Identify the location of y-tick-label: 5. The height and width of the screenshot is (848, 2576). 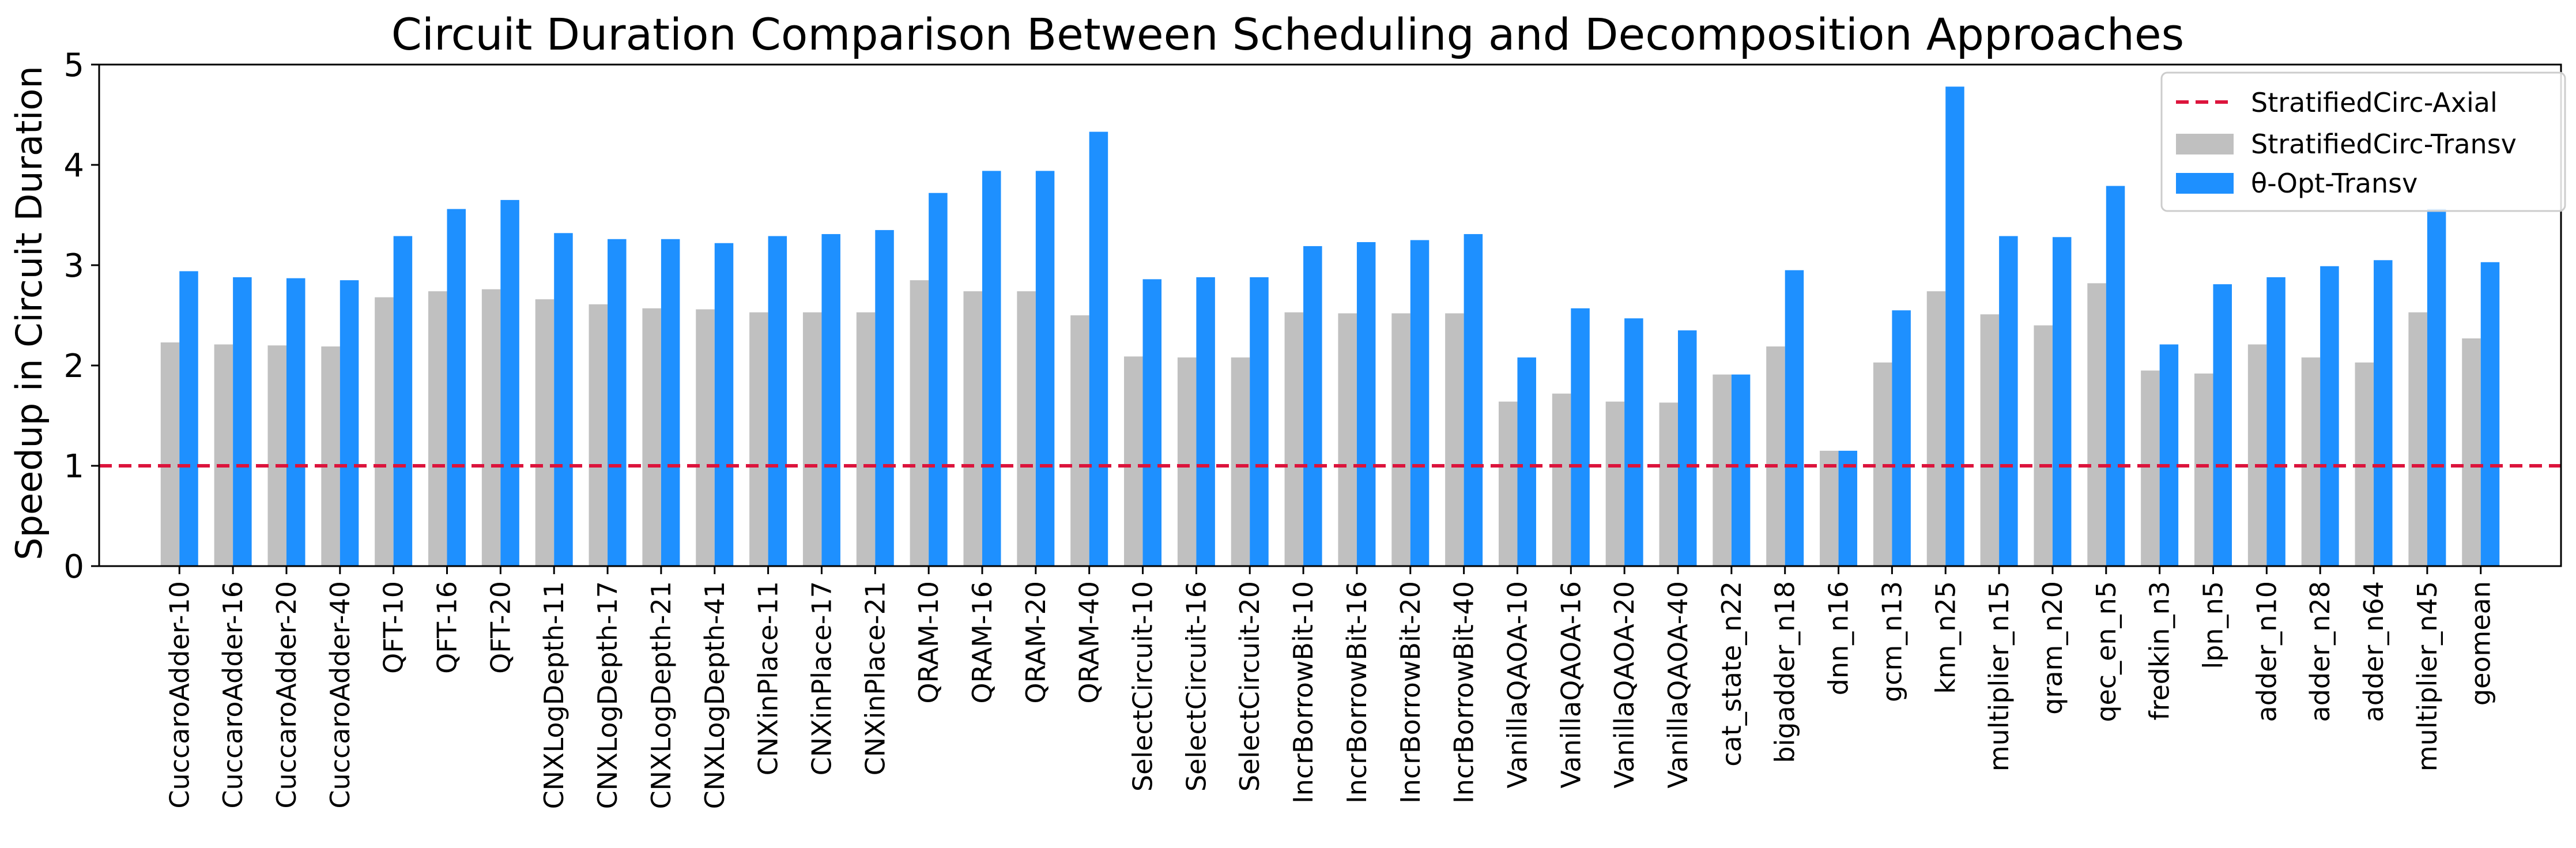
(73, 65).